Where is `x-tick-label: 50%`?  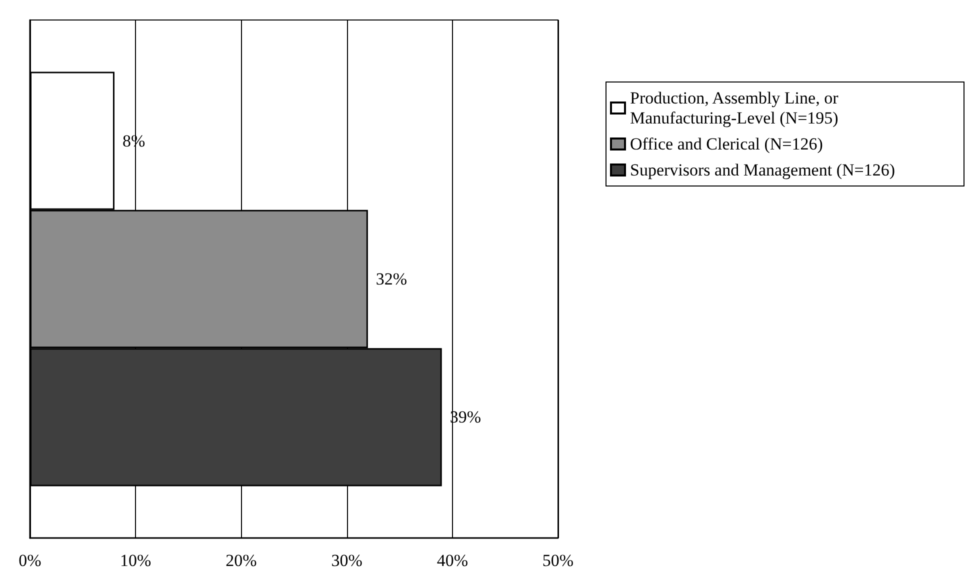 x-tick-label: 50% is located at coordinates (558, 560).